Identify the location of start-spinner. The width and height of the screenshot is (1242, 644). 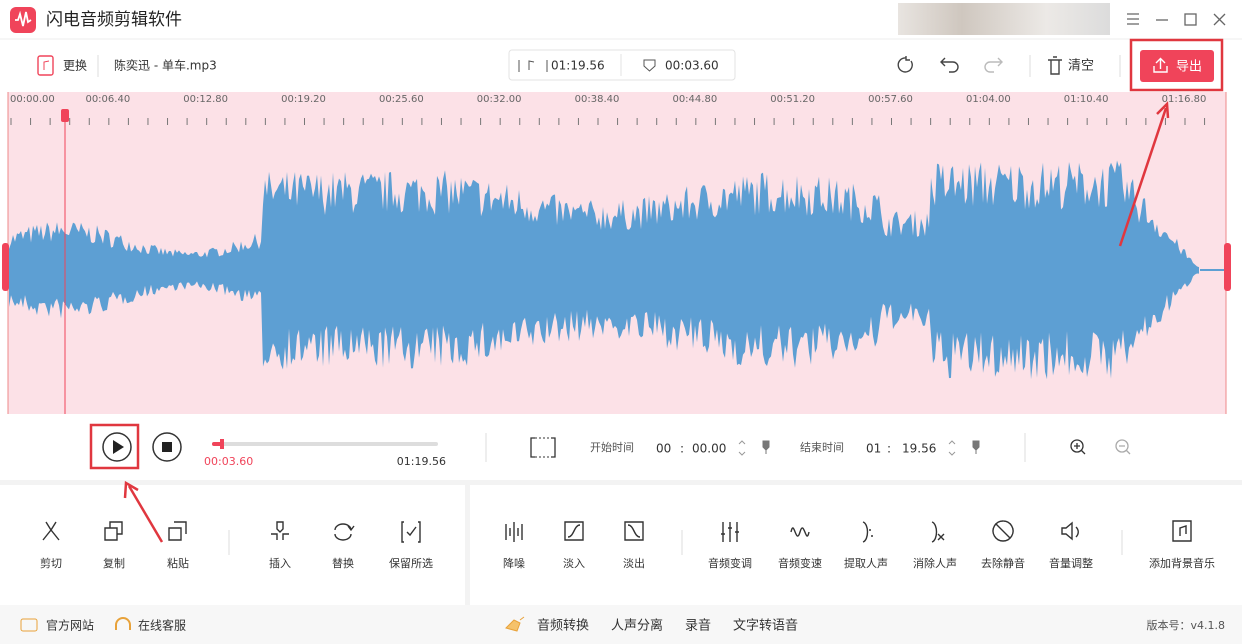
(742, 448).